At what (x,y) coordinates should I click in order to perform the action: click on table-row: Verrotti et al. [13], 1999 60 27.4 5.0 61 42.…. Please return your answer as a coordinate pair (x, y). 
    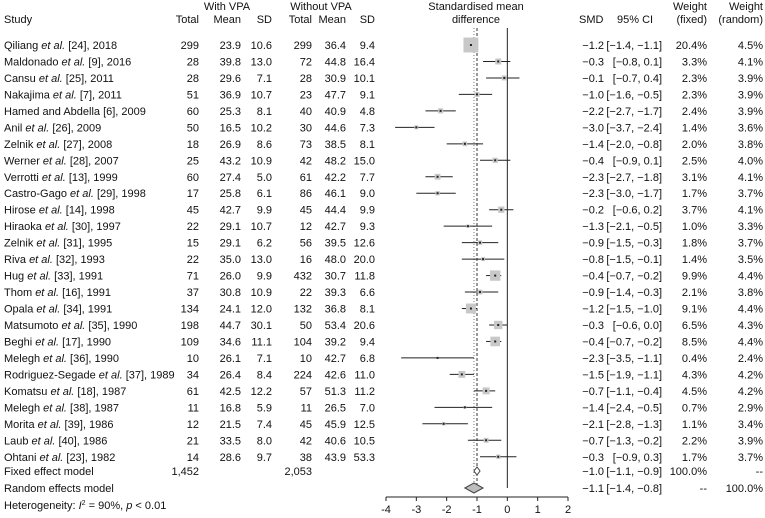
    Looking at the image, I should click on (383, 178).